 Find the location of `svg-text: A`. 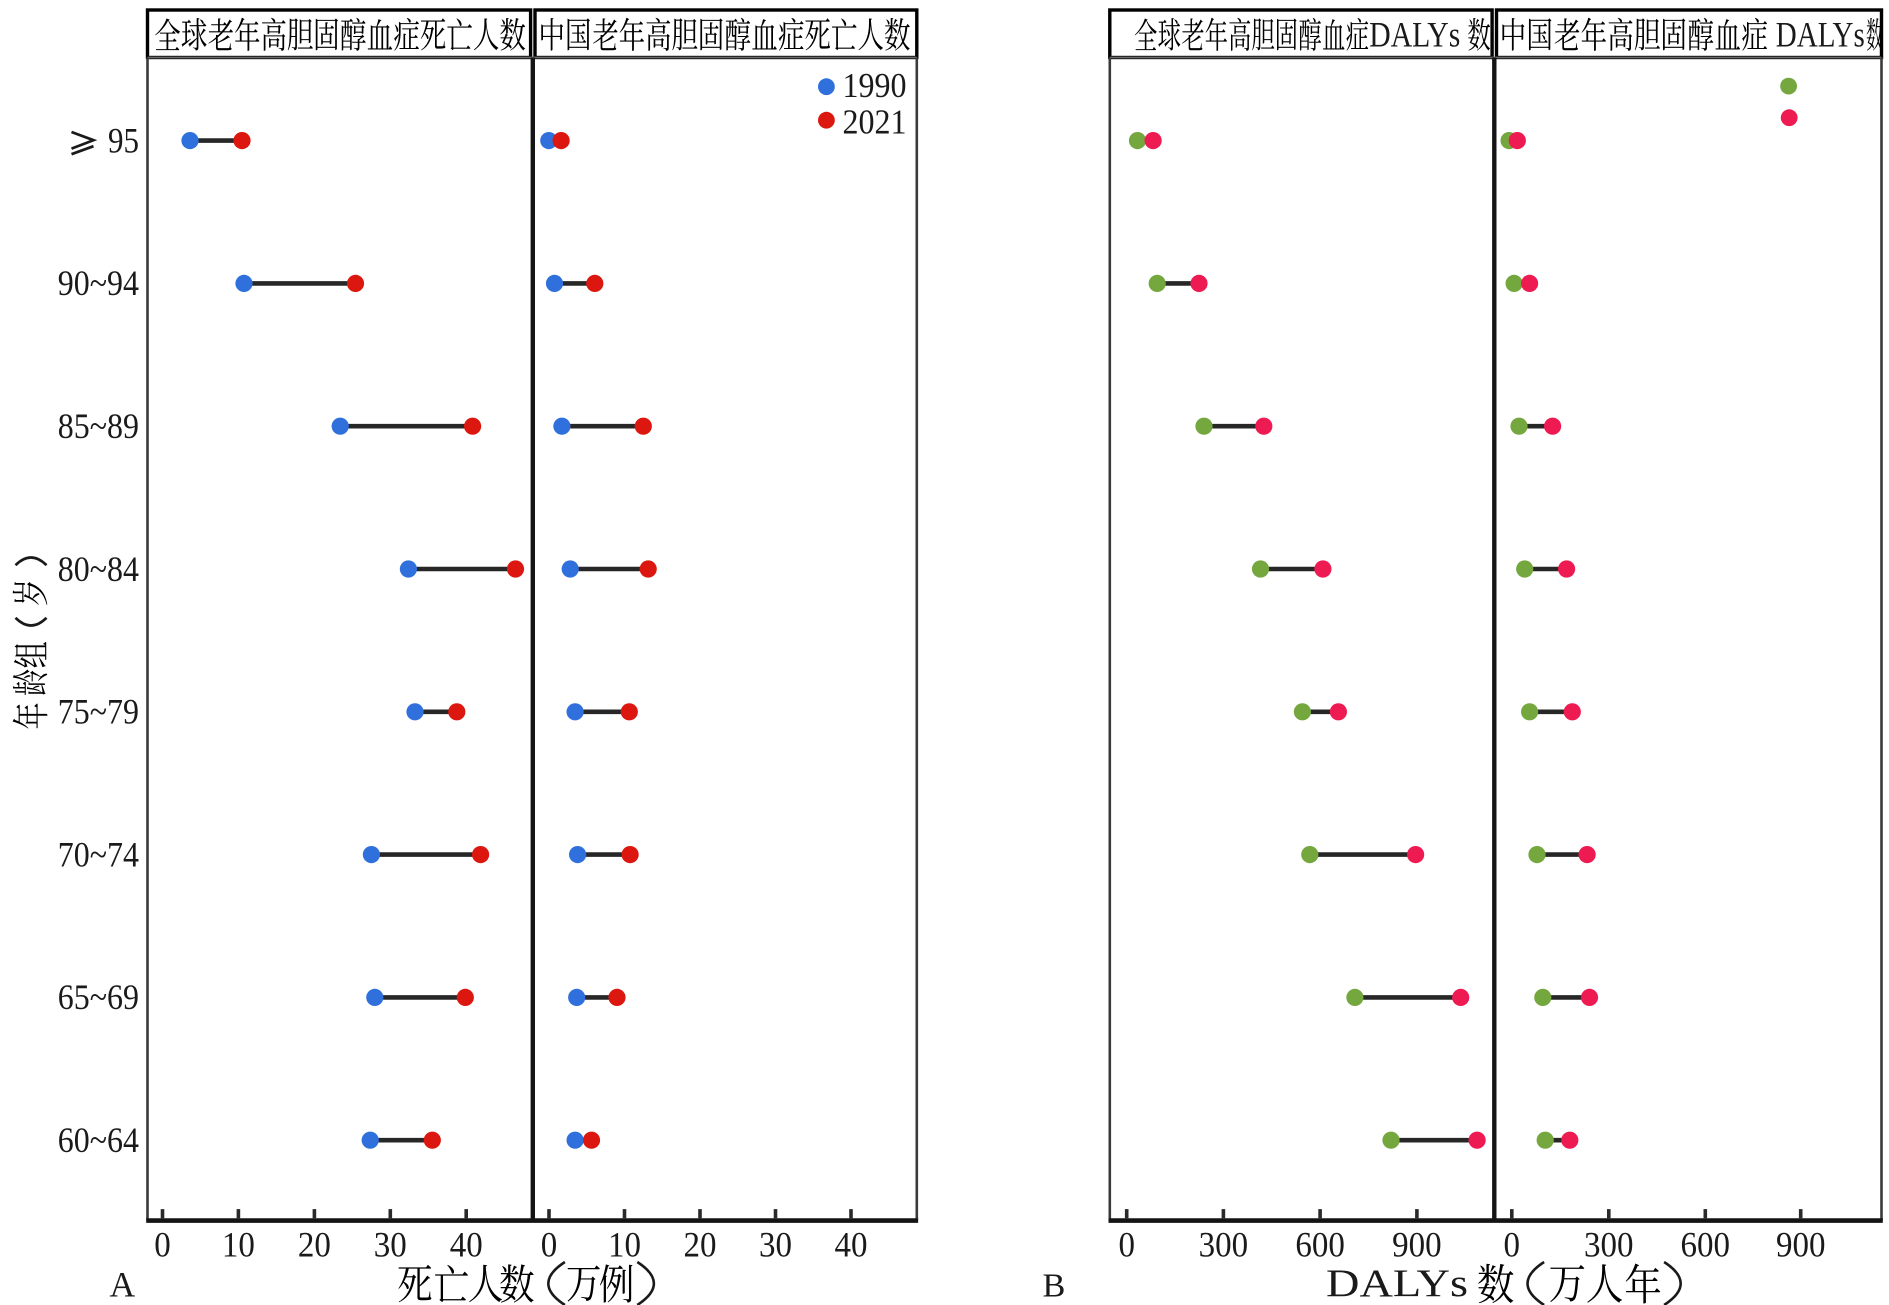

svg-text: A is located at coordinates (123, 1284).